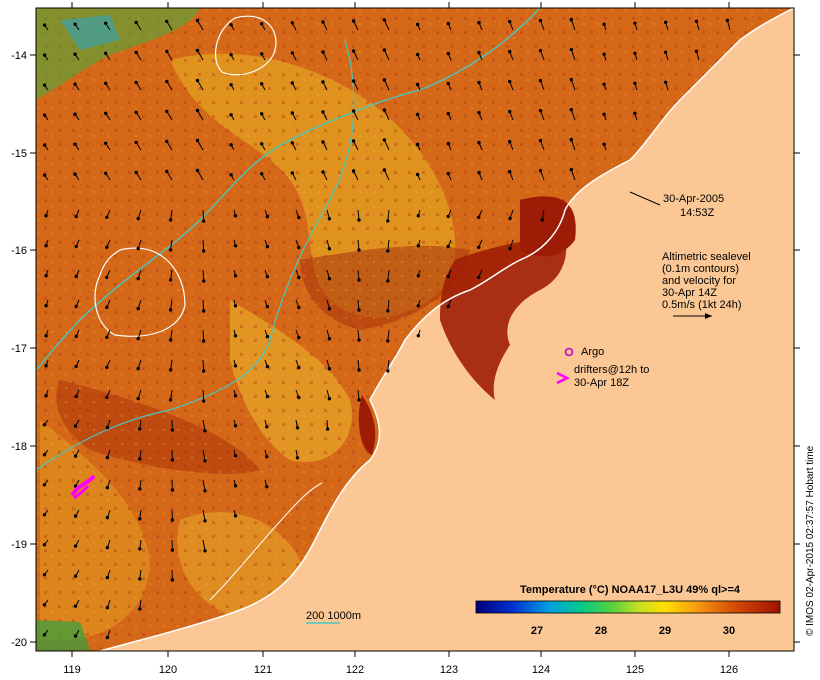 Image resolution: width=820 pixels, height=680 pixels. What do you see at coordinates (708, 316) in the screenshot?
I see `velocity-scale-arrowhead` at bounding box center [708, 316].